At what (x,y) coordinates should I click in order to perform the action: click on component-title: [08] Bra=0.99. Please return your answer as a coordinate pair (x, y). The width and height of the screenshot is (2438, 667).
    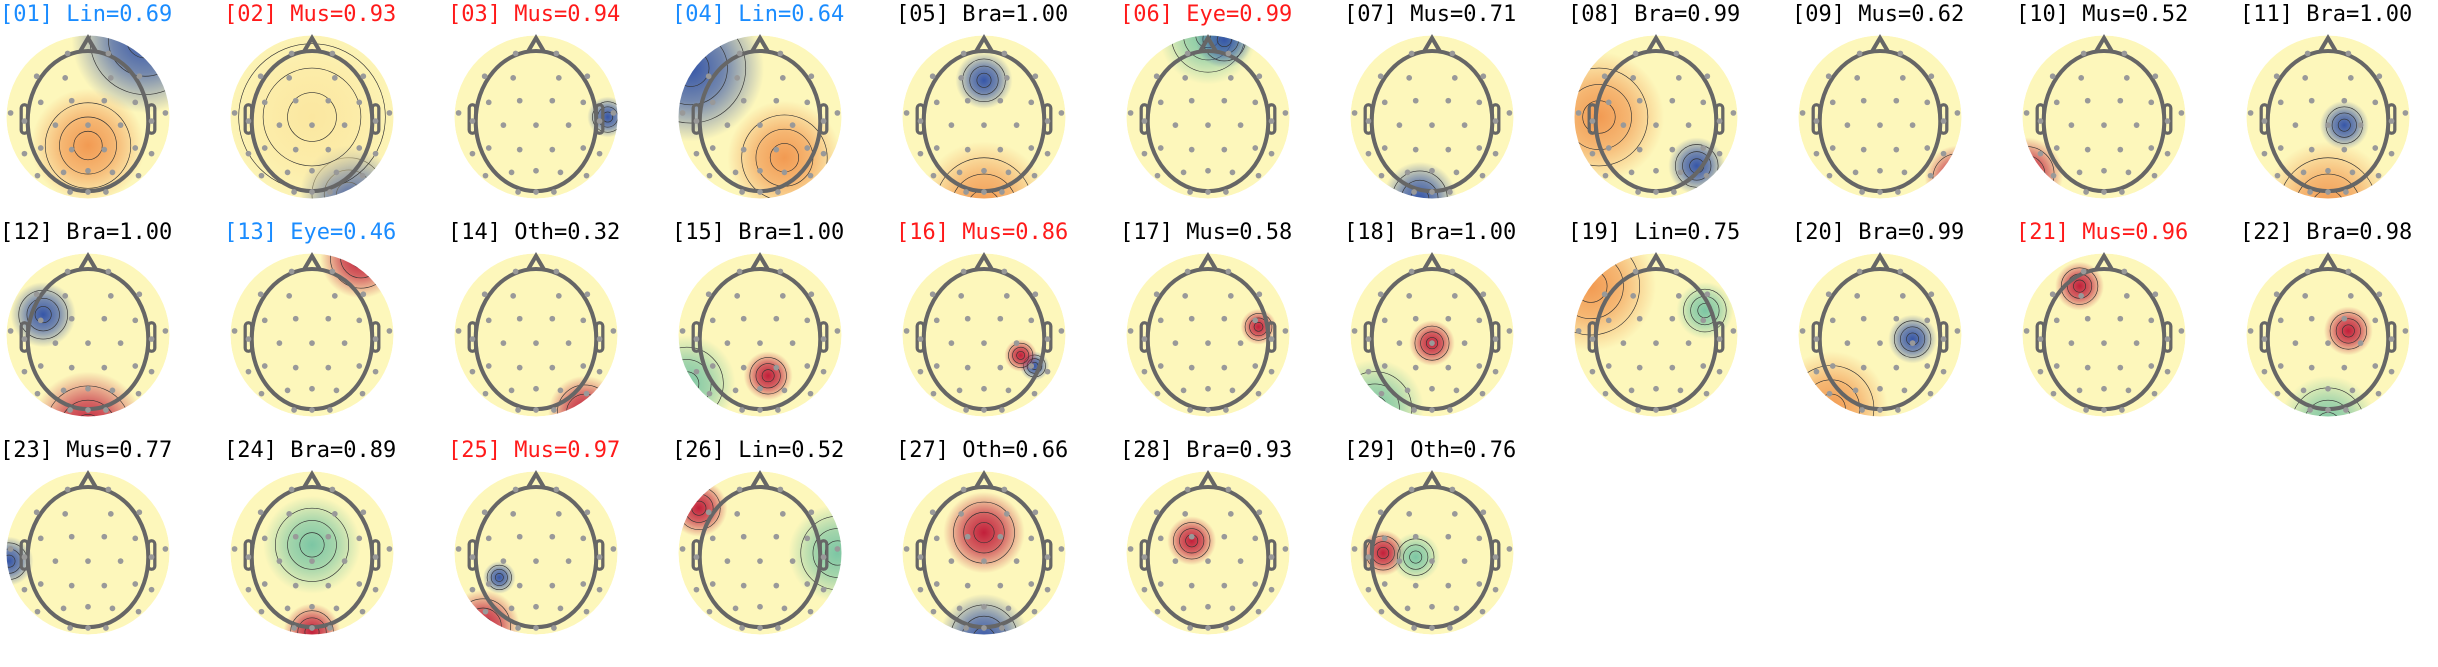
    Looking at the image, I should click on (1654, 14).